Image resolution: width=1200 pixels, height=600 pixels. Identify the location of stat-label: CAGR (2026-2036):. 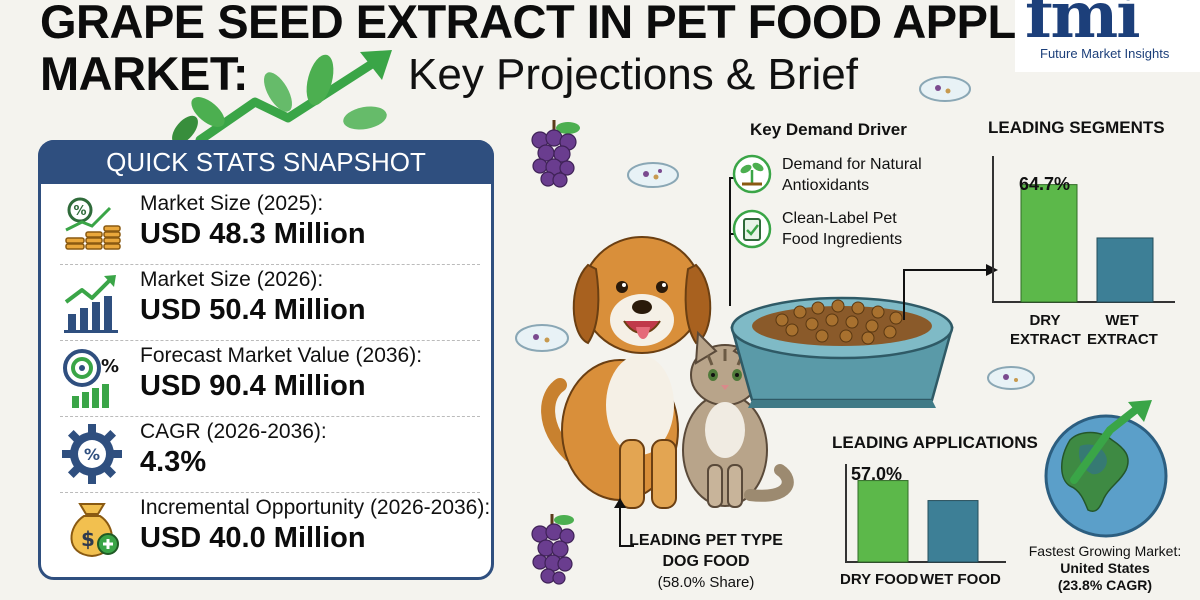
(233, 431).